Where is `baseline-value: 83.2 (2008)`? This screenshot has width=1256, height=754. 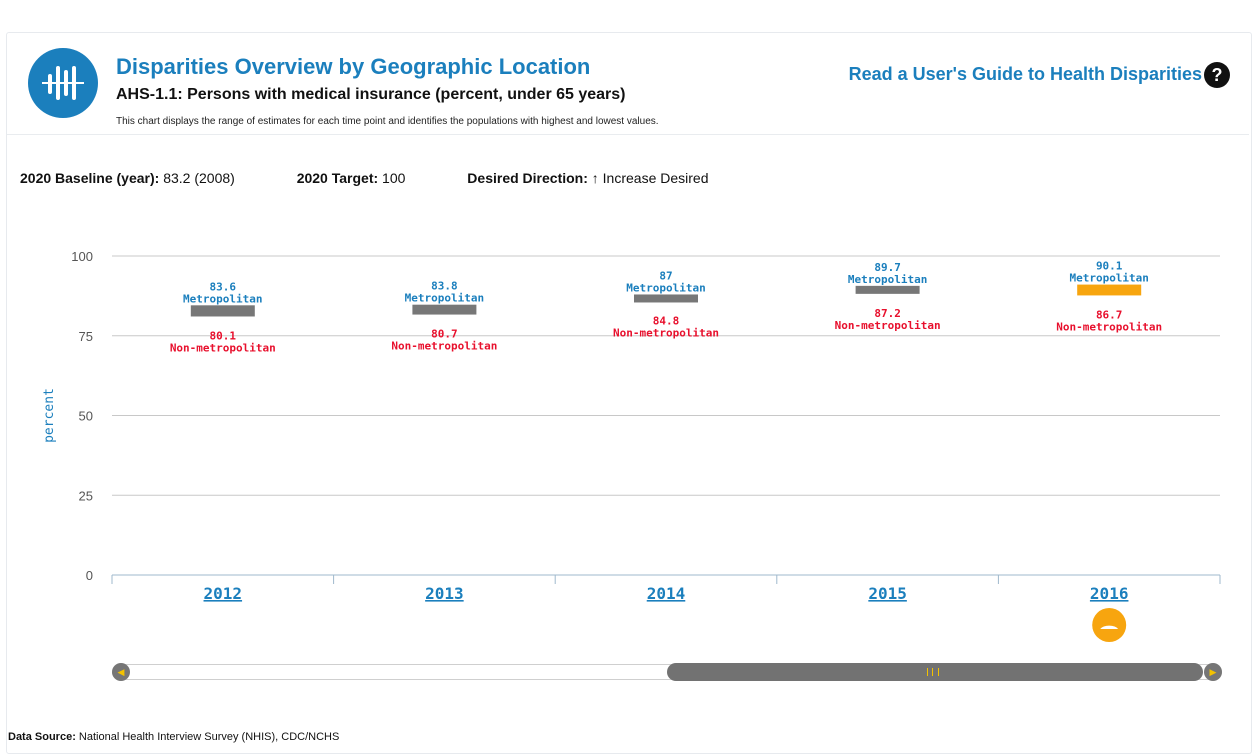
baseline-value: 83.2 (2008) is located at coordinates (199, 178).